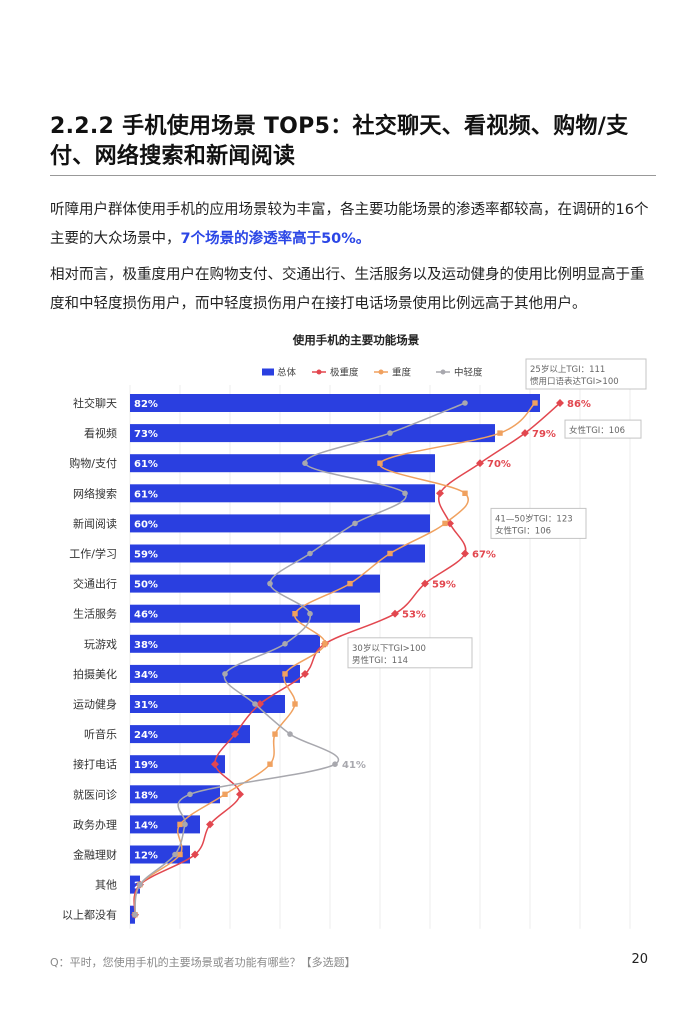 The image size is (700, 1011). What do you see at coordinates (93, 463) in the screenshot?
I see `category-label: 购物/支付` at bounding box center [93, 463].